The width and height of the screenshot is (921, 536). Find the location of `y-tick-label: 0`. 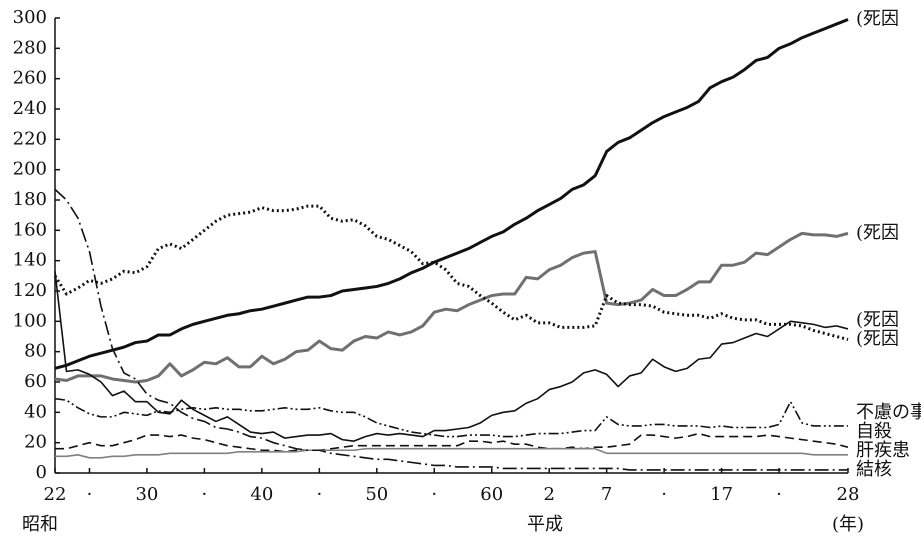

y-tick-label: 0 is located at coordinates (41, 472).